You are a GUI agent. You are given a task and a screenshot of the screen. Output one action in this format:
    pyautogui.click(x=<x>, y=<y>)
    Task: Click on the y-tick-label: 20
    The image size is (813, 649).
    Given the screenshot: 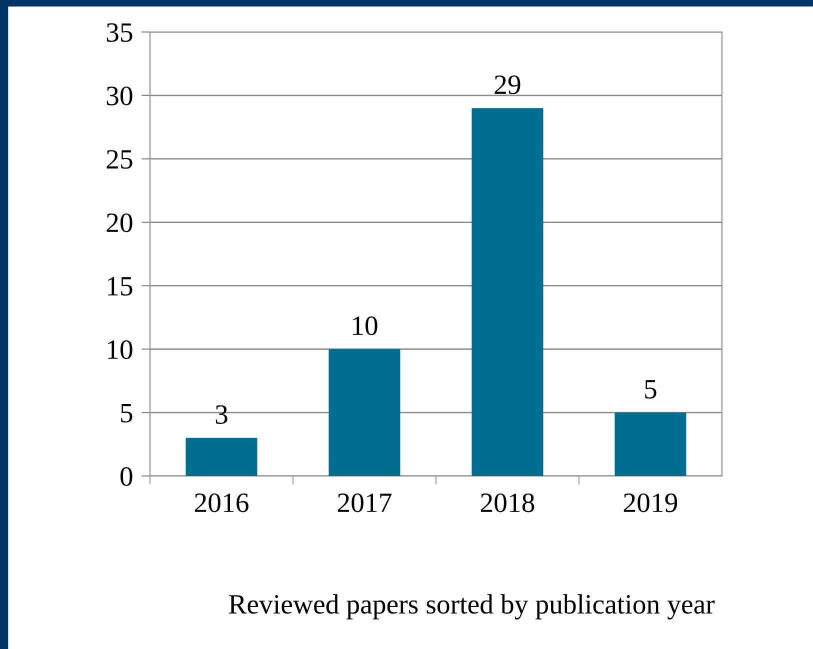 What is the action you would take?
    pyautogui.click(x=119, y=222)
    